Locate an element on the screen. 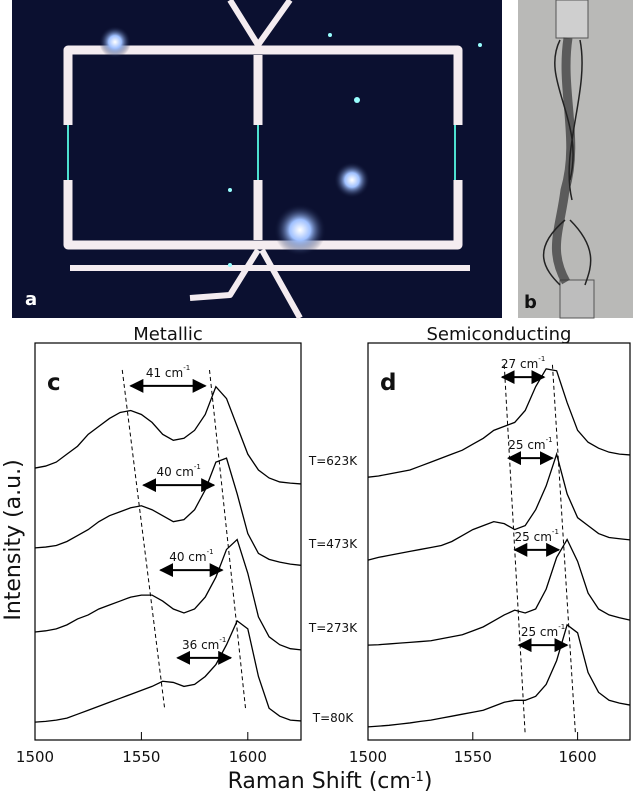  chart-title: Metallic is located at coordinates (168, 334).